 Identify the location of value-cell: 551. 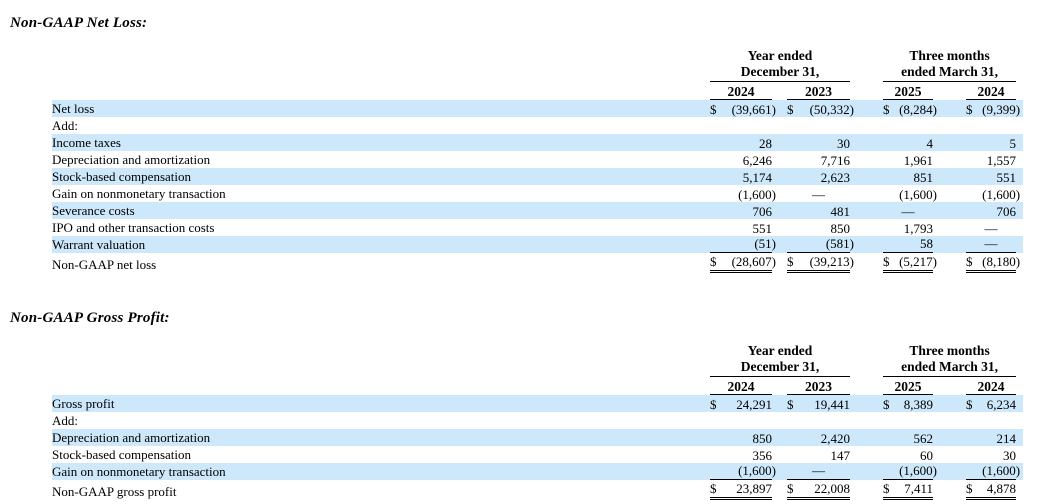
(991, 176).